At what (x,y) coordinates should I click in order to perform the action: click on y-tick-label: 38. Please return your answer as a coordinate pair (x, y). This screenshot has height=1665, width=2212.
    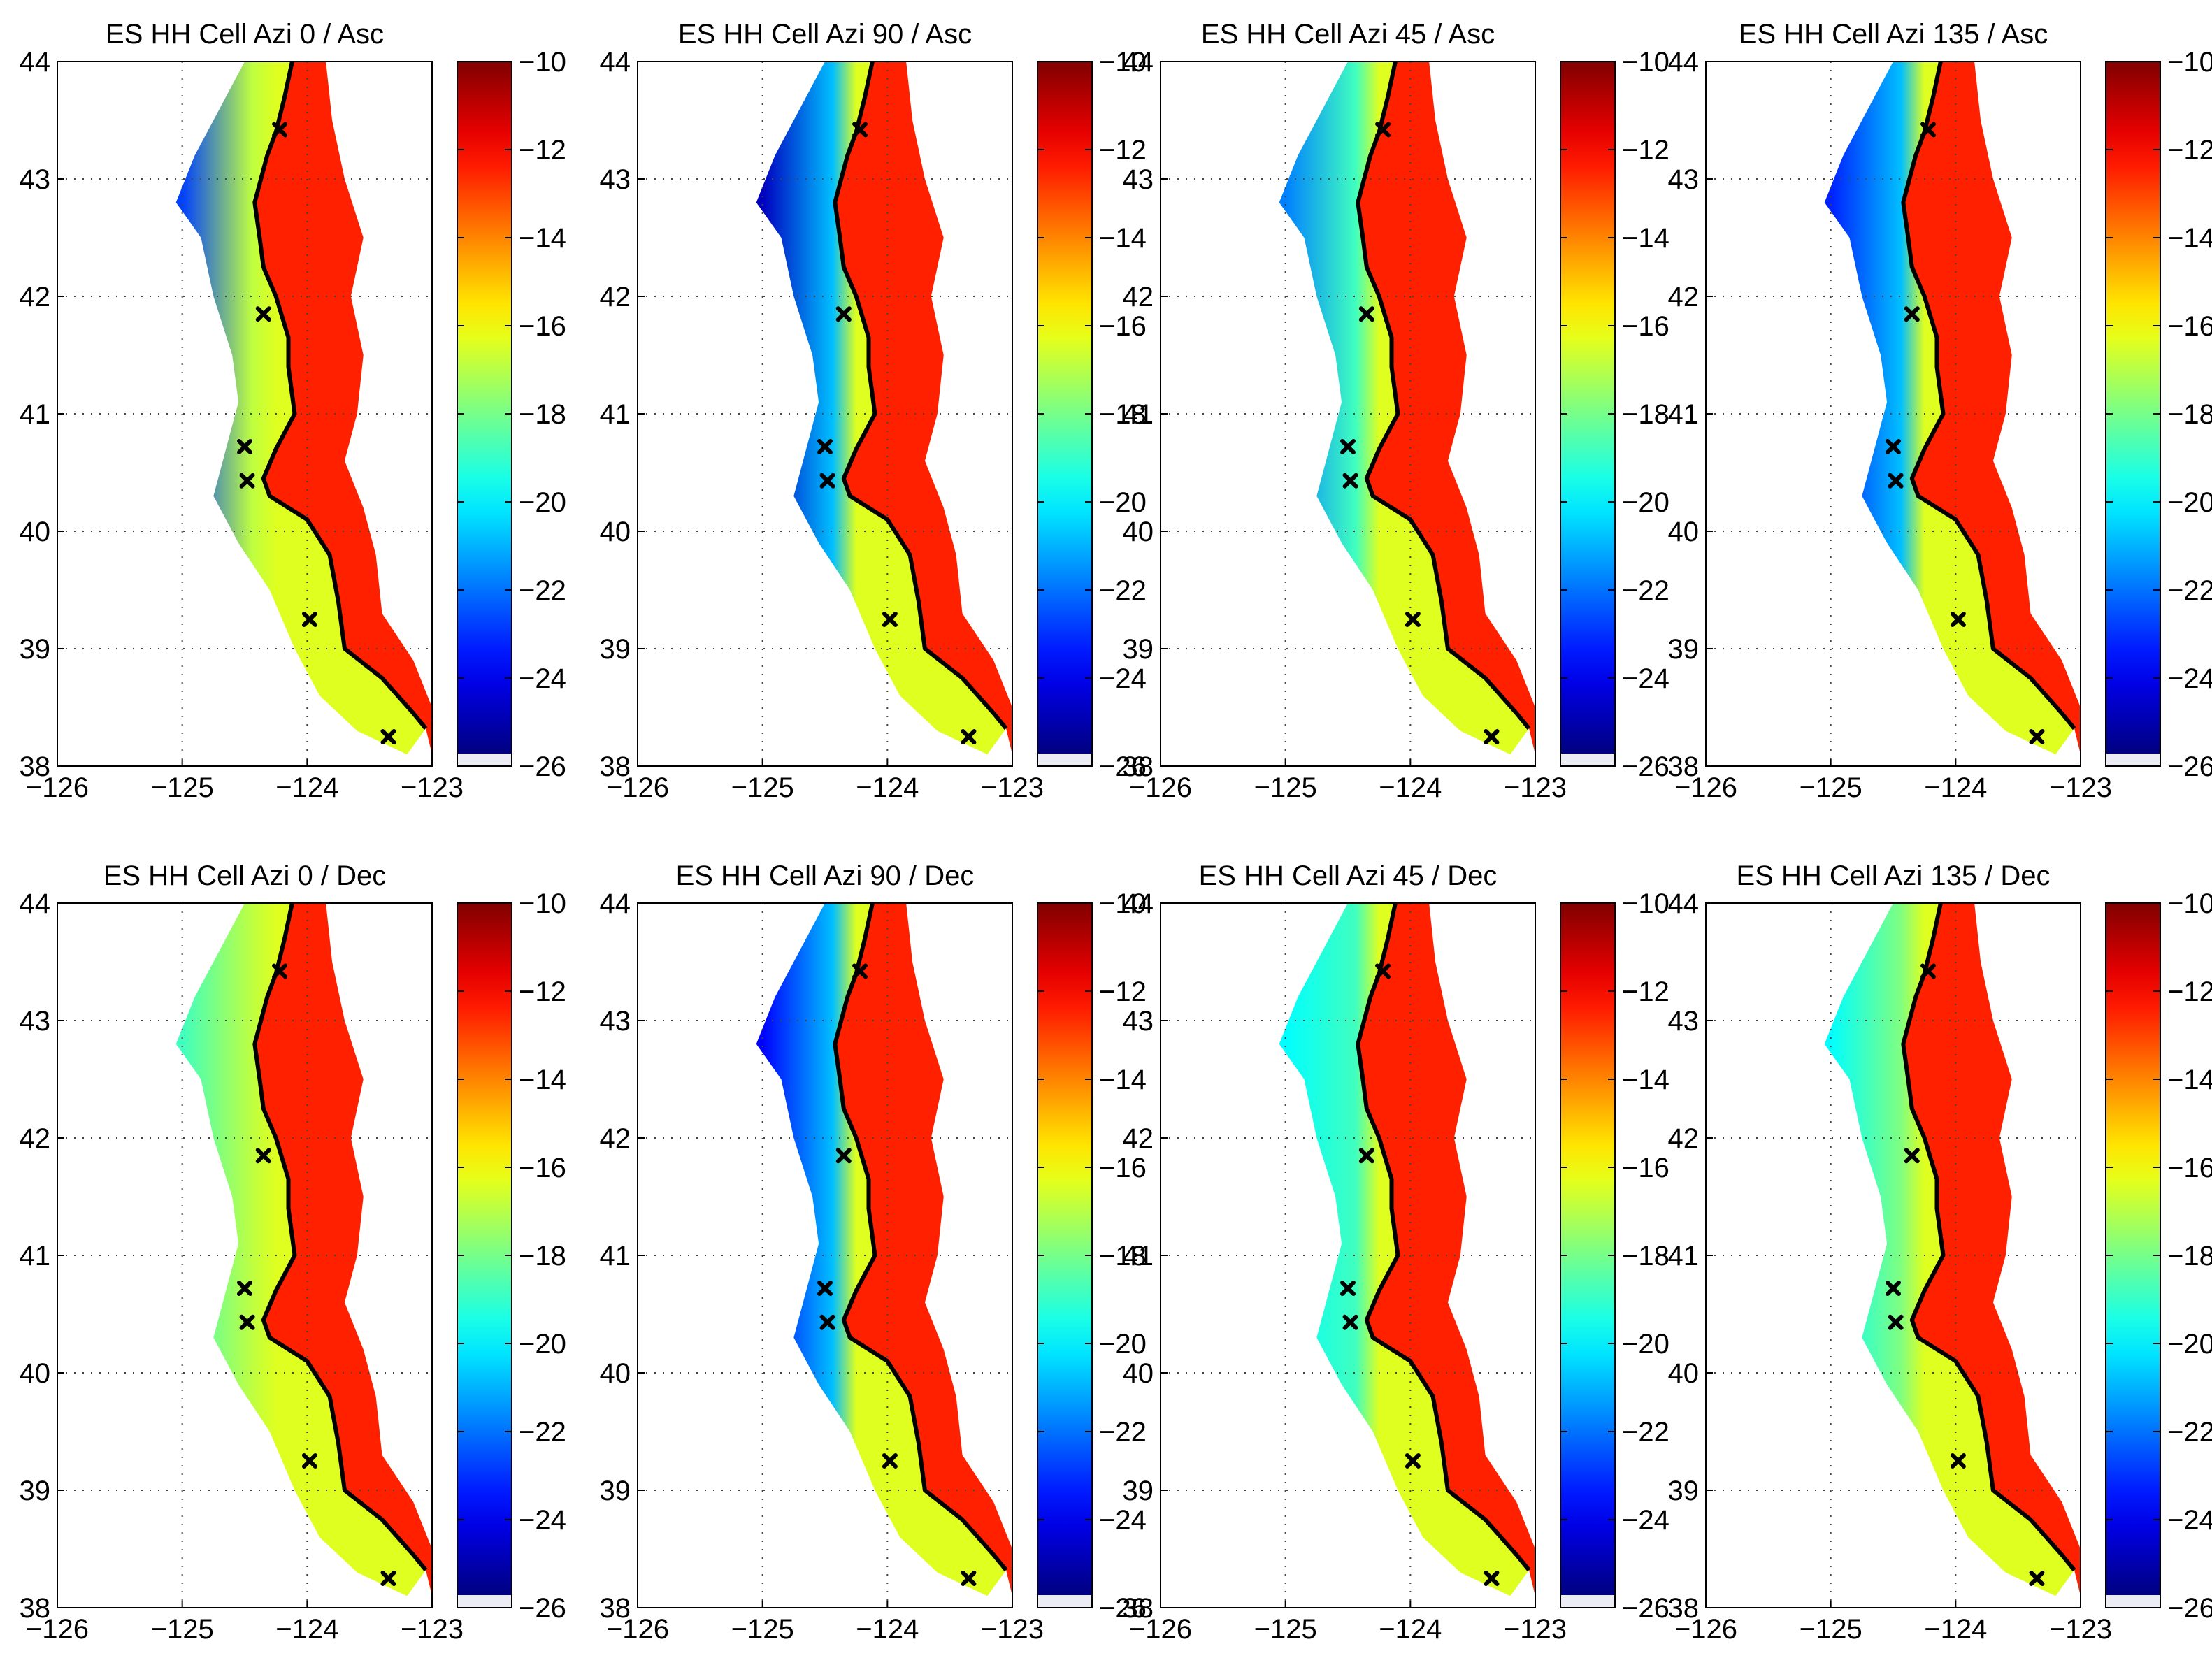
    Looking at the image, I should click on (615, 766).